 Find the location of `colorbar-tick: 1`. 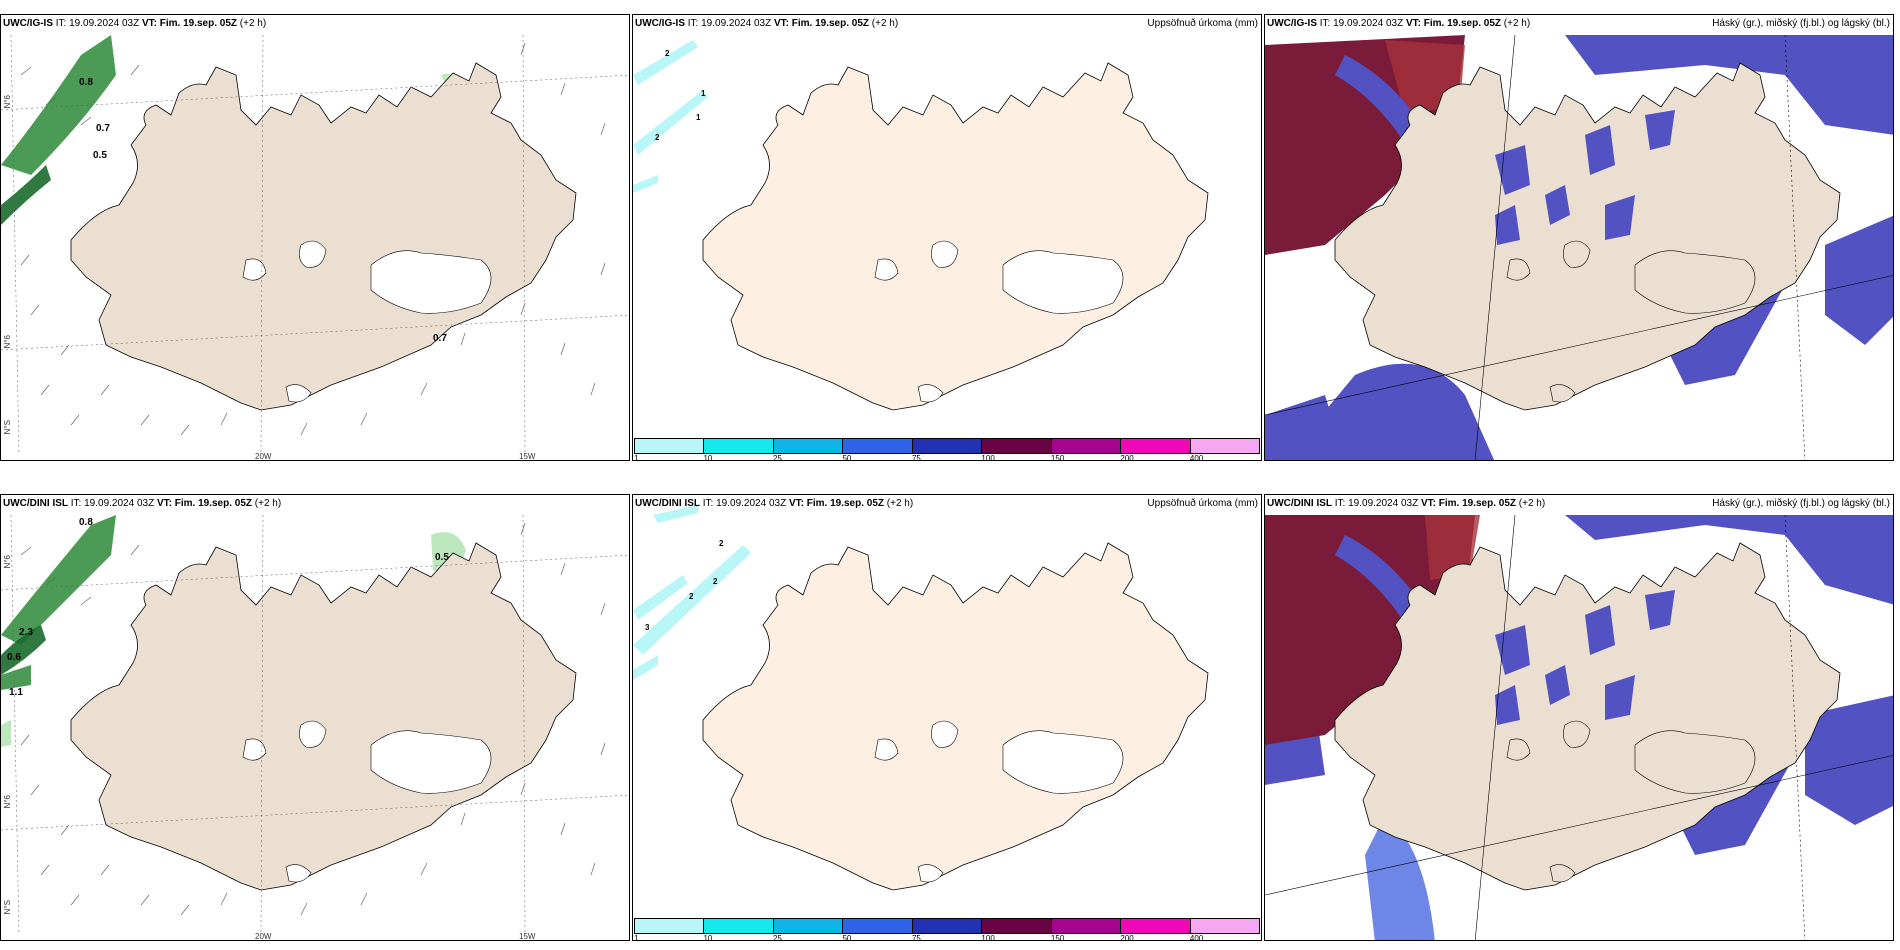

colorbar-tick: 1 is located at coordinates (636, 937).